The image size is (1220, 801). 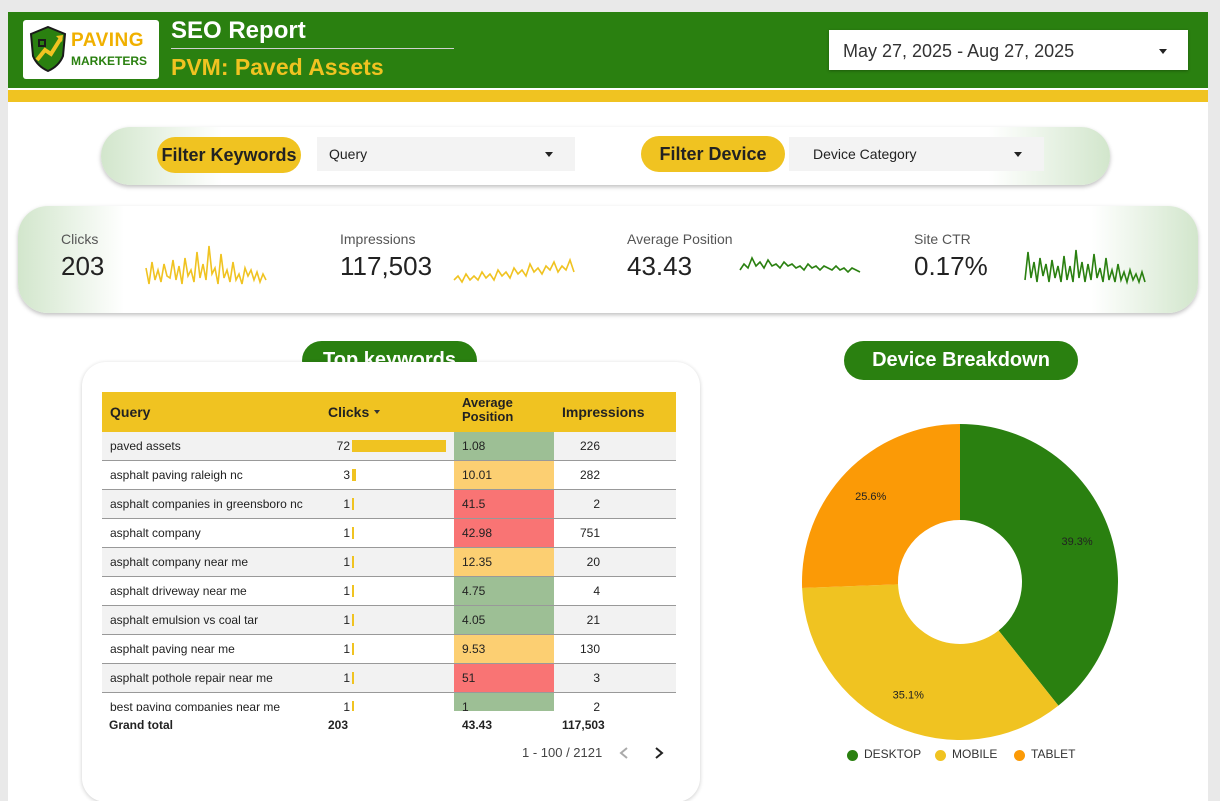 What do you see at coordinates (389, 591) in the screenshot?
I see `table-row: asphalt driveway near me 1 4.75 4` at bounding box center [389, 591].